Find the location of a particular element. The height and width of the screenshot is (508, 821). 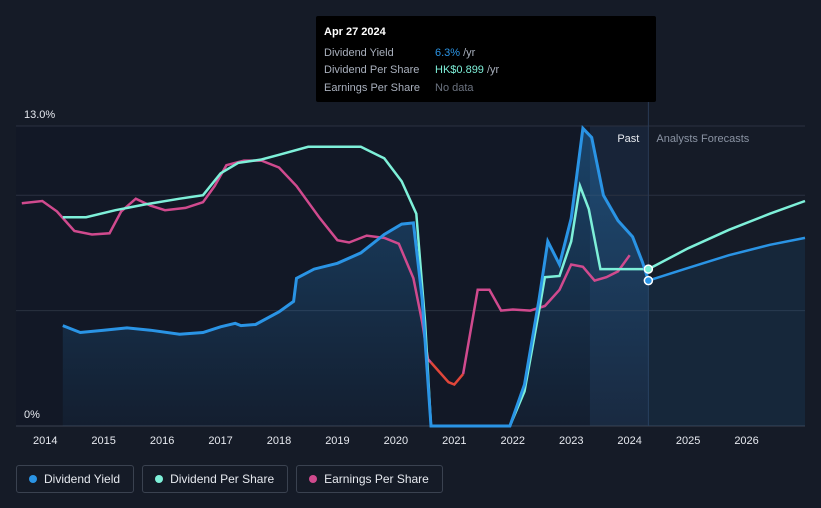

x-tick-label: 2016 is located at coordinates (162, 441).